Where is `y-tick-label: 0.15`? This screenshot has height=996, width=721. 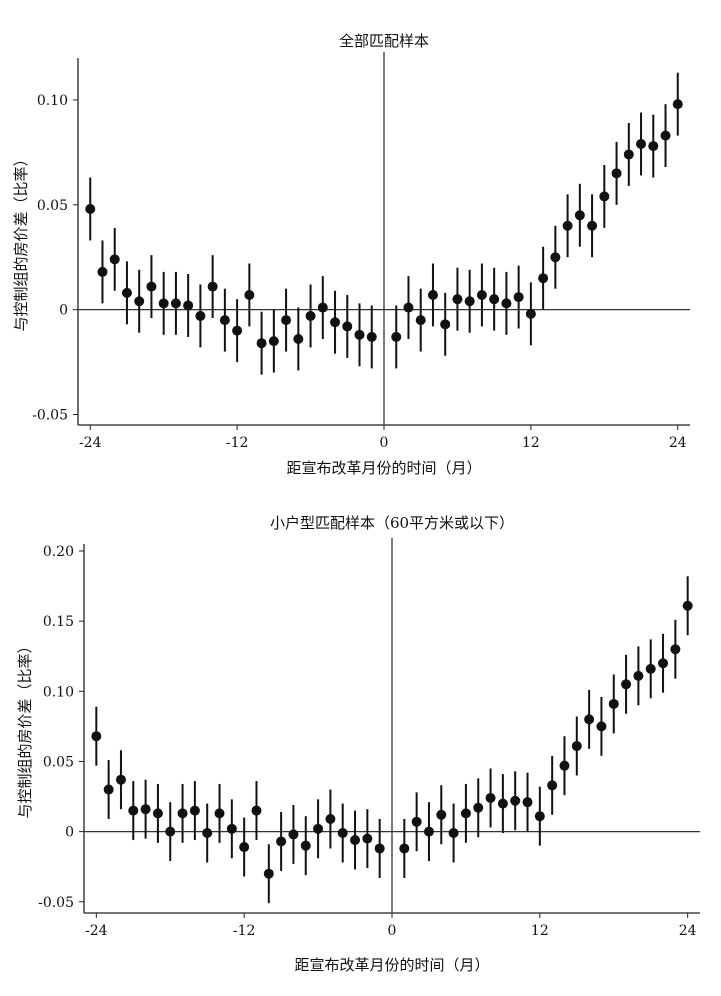
y-tick-label: 0.15 is located at coordinates (58, 622).